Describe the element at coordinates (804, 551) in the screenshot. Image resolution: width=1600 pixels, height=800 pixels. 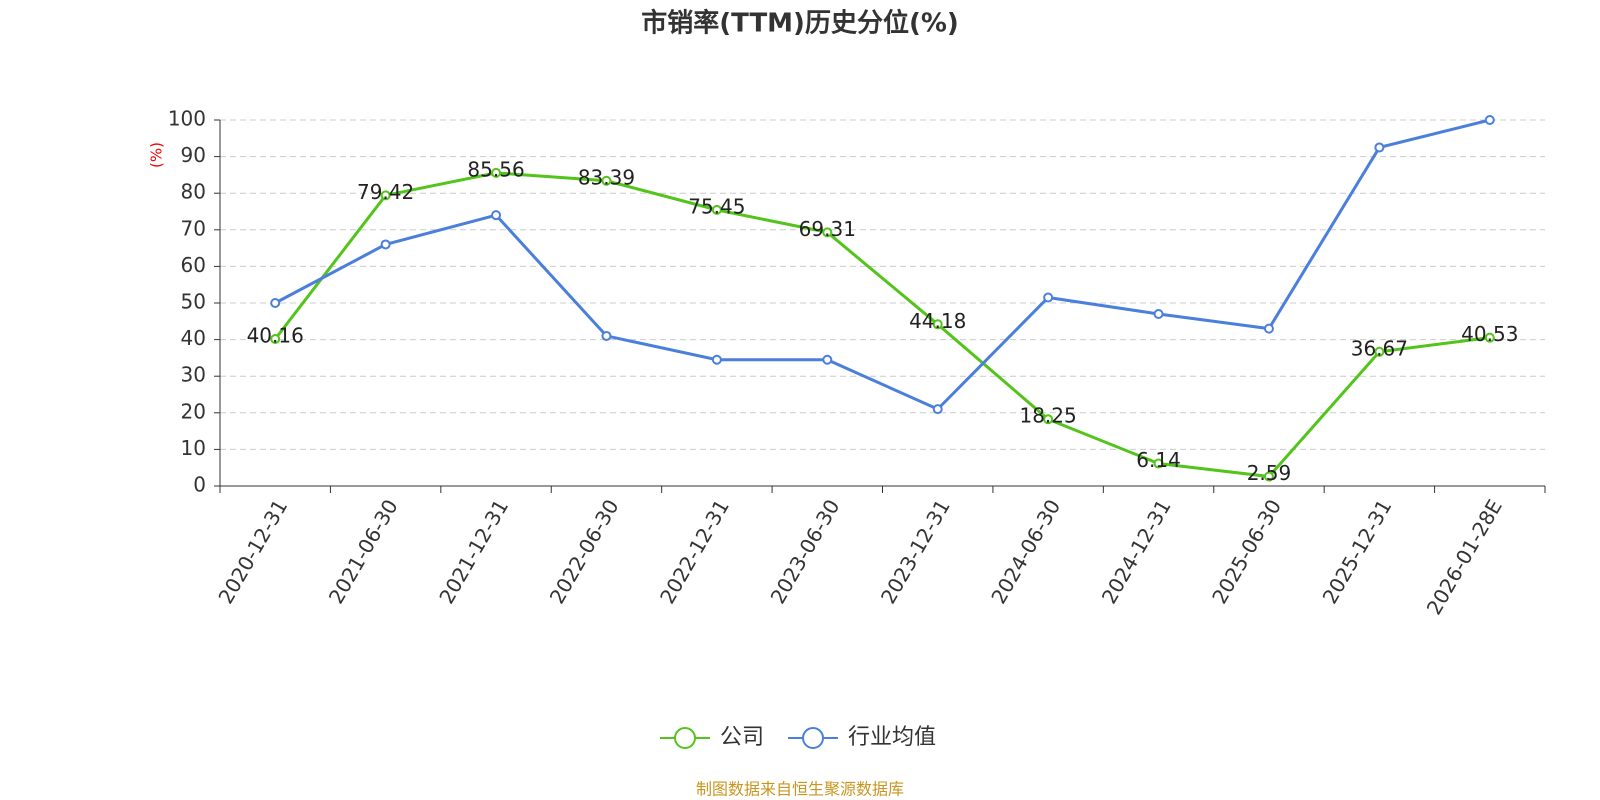
I see `x-tick-label: 2023-06-30` at that location.